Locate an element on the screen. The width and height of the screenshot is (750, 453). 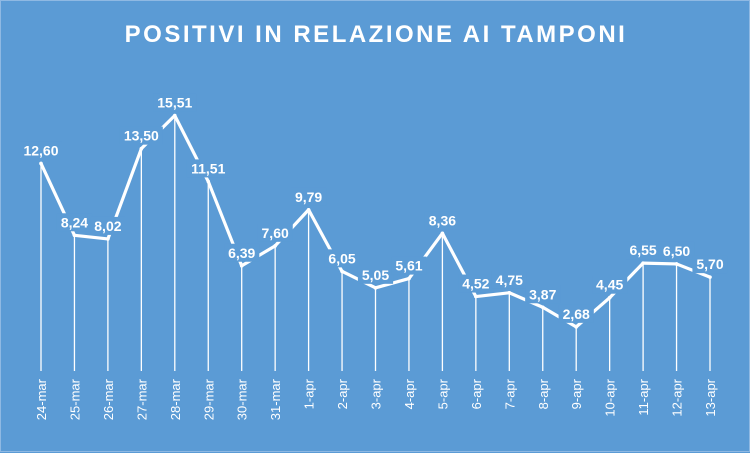
x-tick-label-10-apr: 10-apr is located at coordinates (610, 397).